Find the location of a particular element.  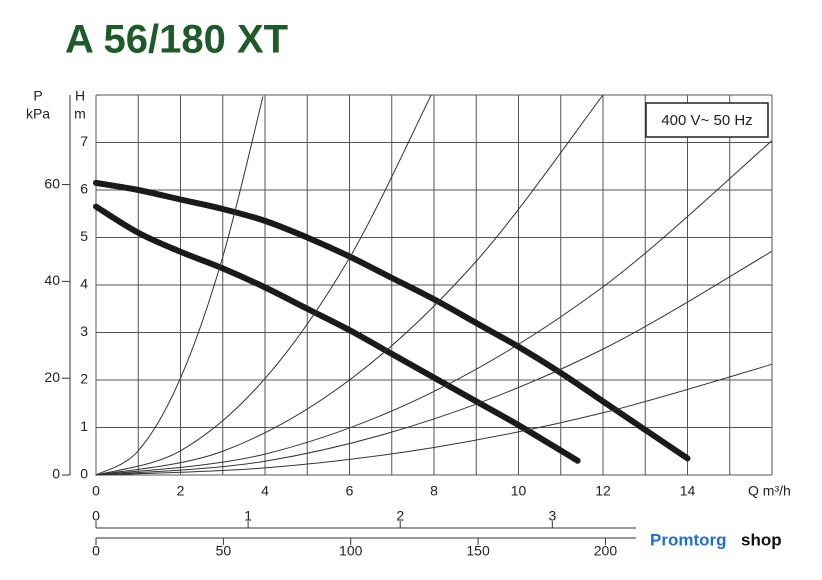

x-tick-label: 12 is located at coordinates (603, 491).